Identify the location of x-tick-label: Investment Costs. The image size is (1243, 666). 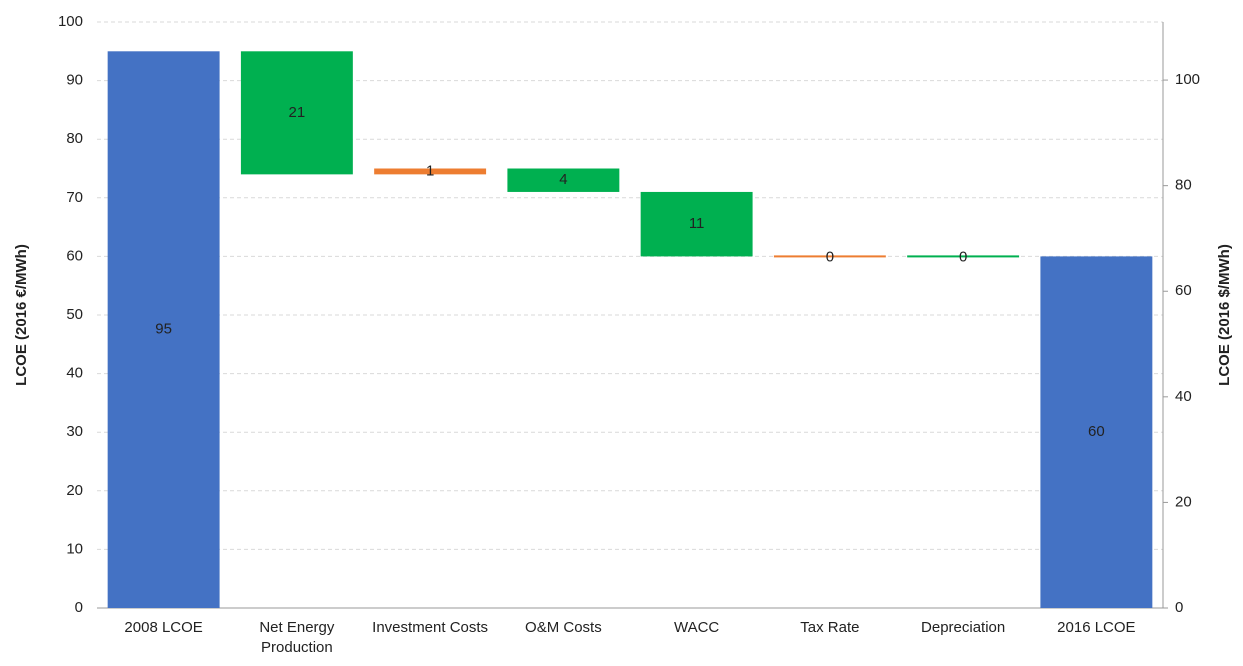
(430, 627).